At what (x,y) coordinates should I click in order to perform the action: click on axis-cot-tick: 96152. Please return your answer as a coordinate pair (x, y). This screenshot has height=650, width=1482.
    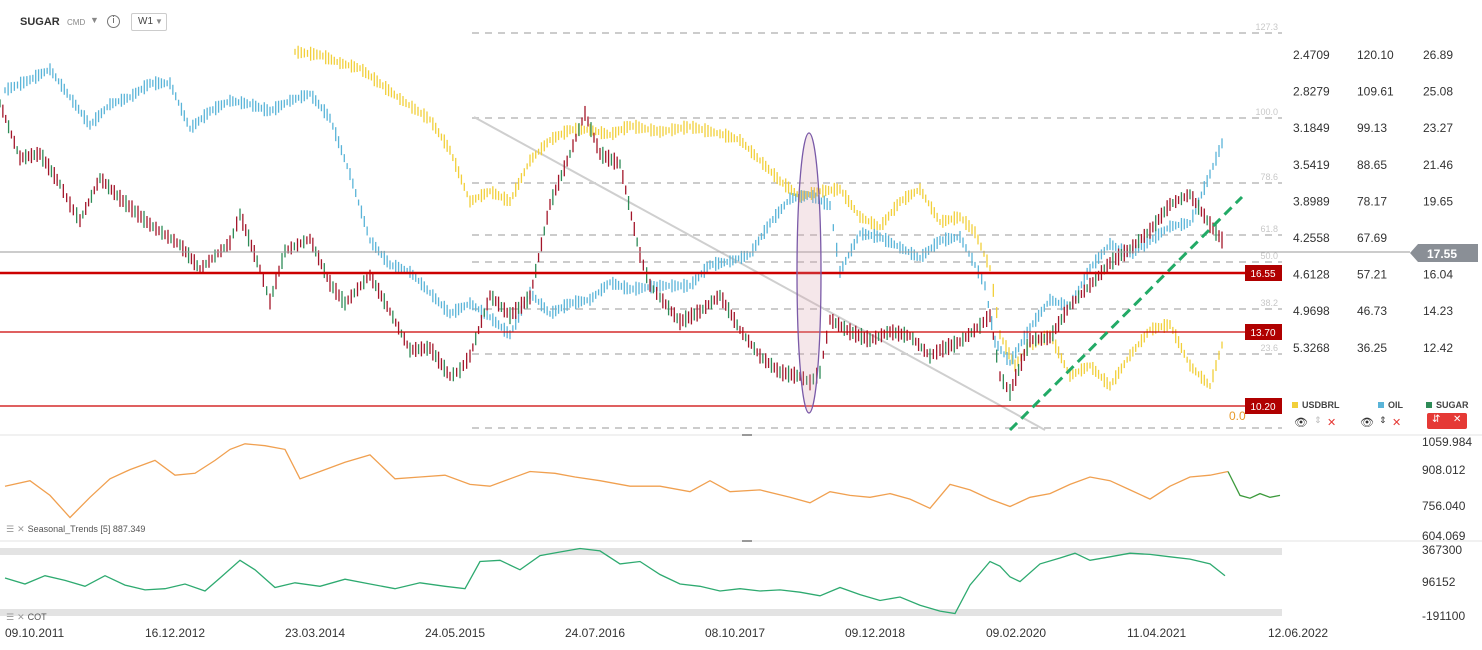
    Looking at the image, I should click on (1439, 582).